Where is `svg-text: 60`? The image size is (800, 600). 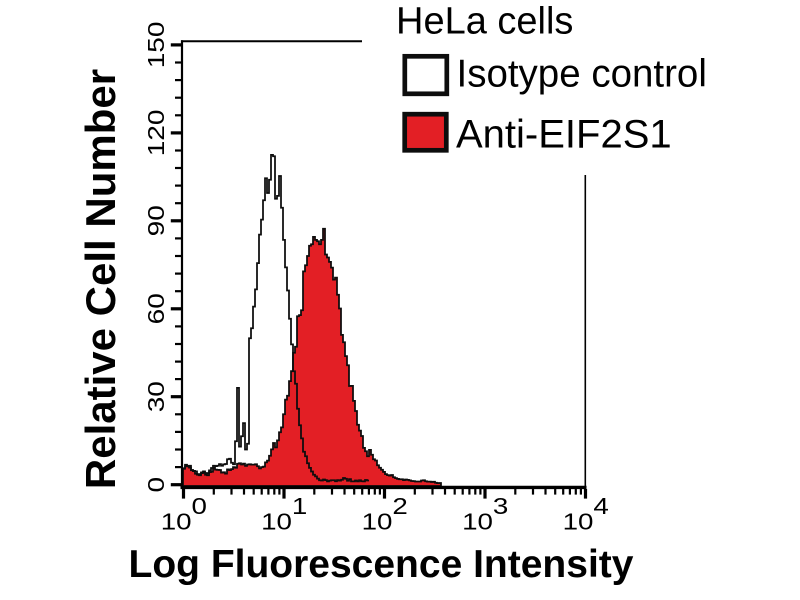
svg-text: 60 is located at coordinates (156, 308).